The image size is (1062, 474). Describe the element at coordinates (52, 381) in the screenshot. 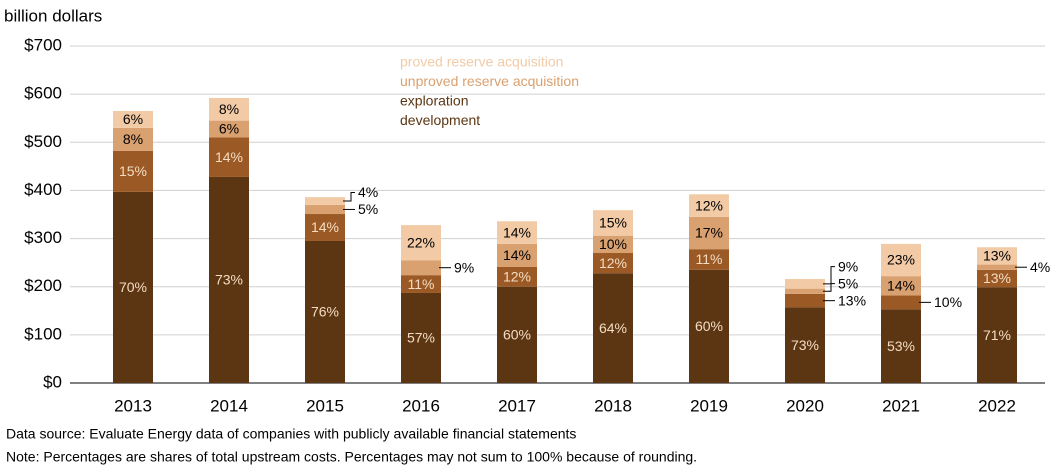

I see `y-tick-label: $0` at that location.